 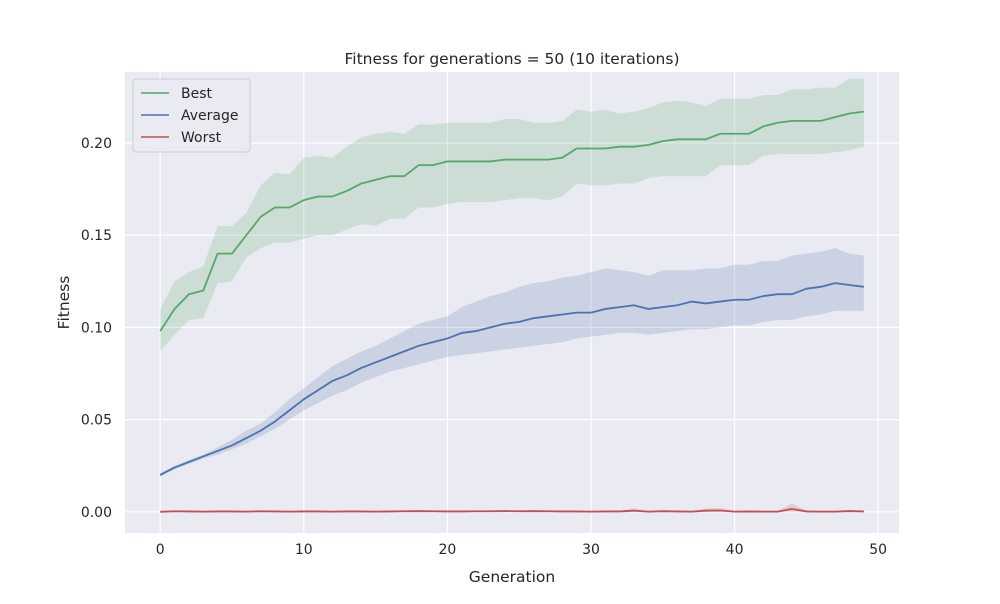 I want to click on y-tick-label: 0.10, so click(x=96, y=328).